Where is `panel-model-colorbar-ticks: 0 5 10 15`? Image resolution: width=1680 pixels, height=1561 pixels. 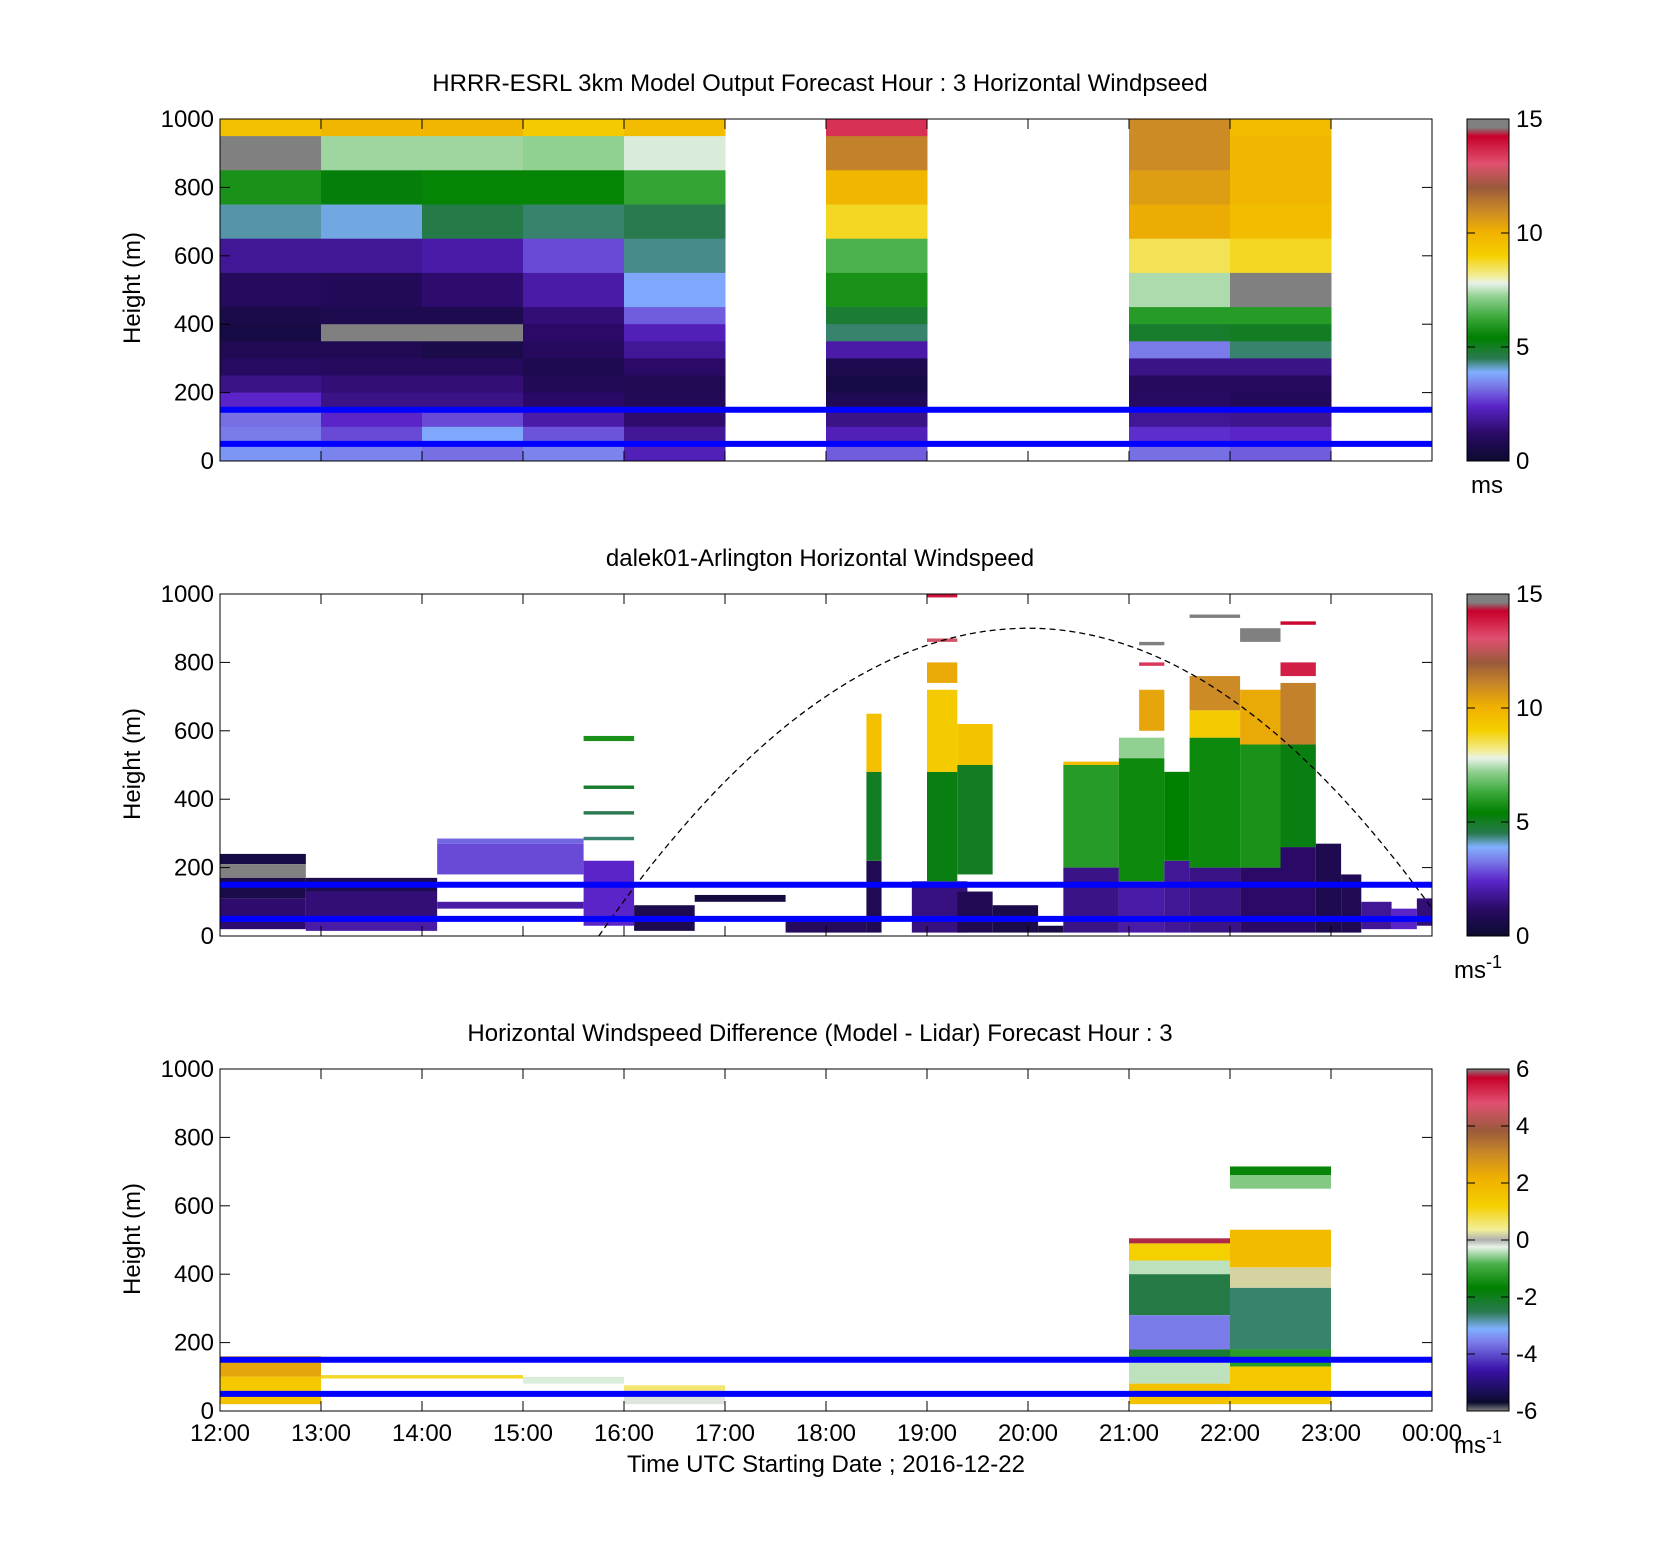 panel-model-colorbar-ticks: 0 5 10 15 is located at coordinates (1505, 290).